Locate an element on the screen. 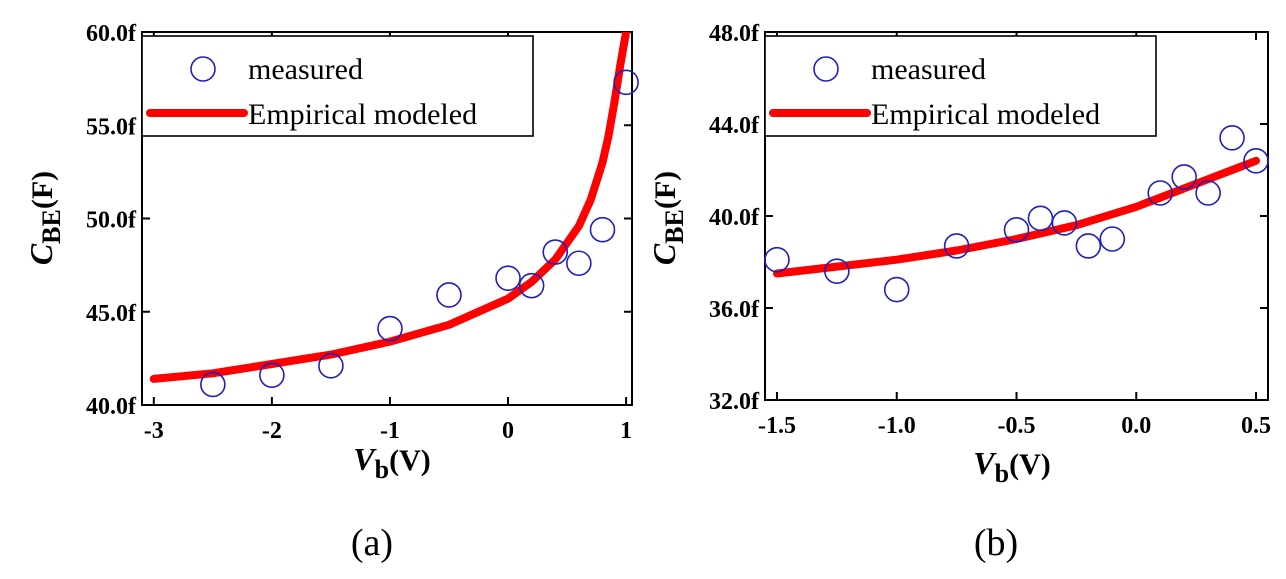 The height and width of the screenshot is (579, 1286). y-tick-label: 45.0f is located at coordinates (111, 314).